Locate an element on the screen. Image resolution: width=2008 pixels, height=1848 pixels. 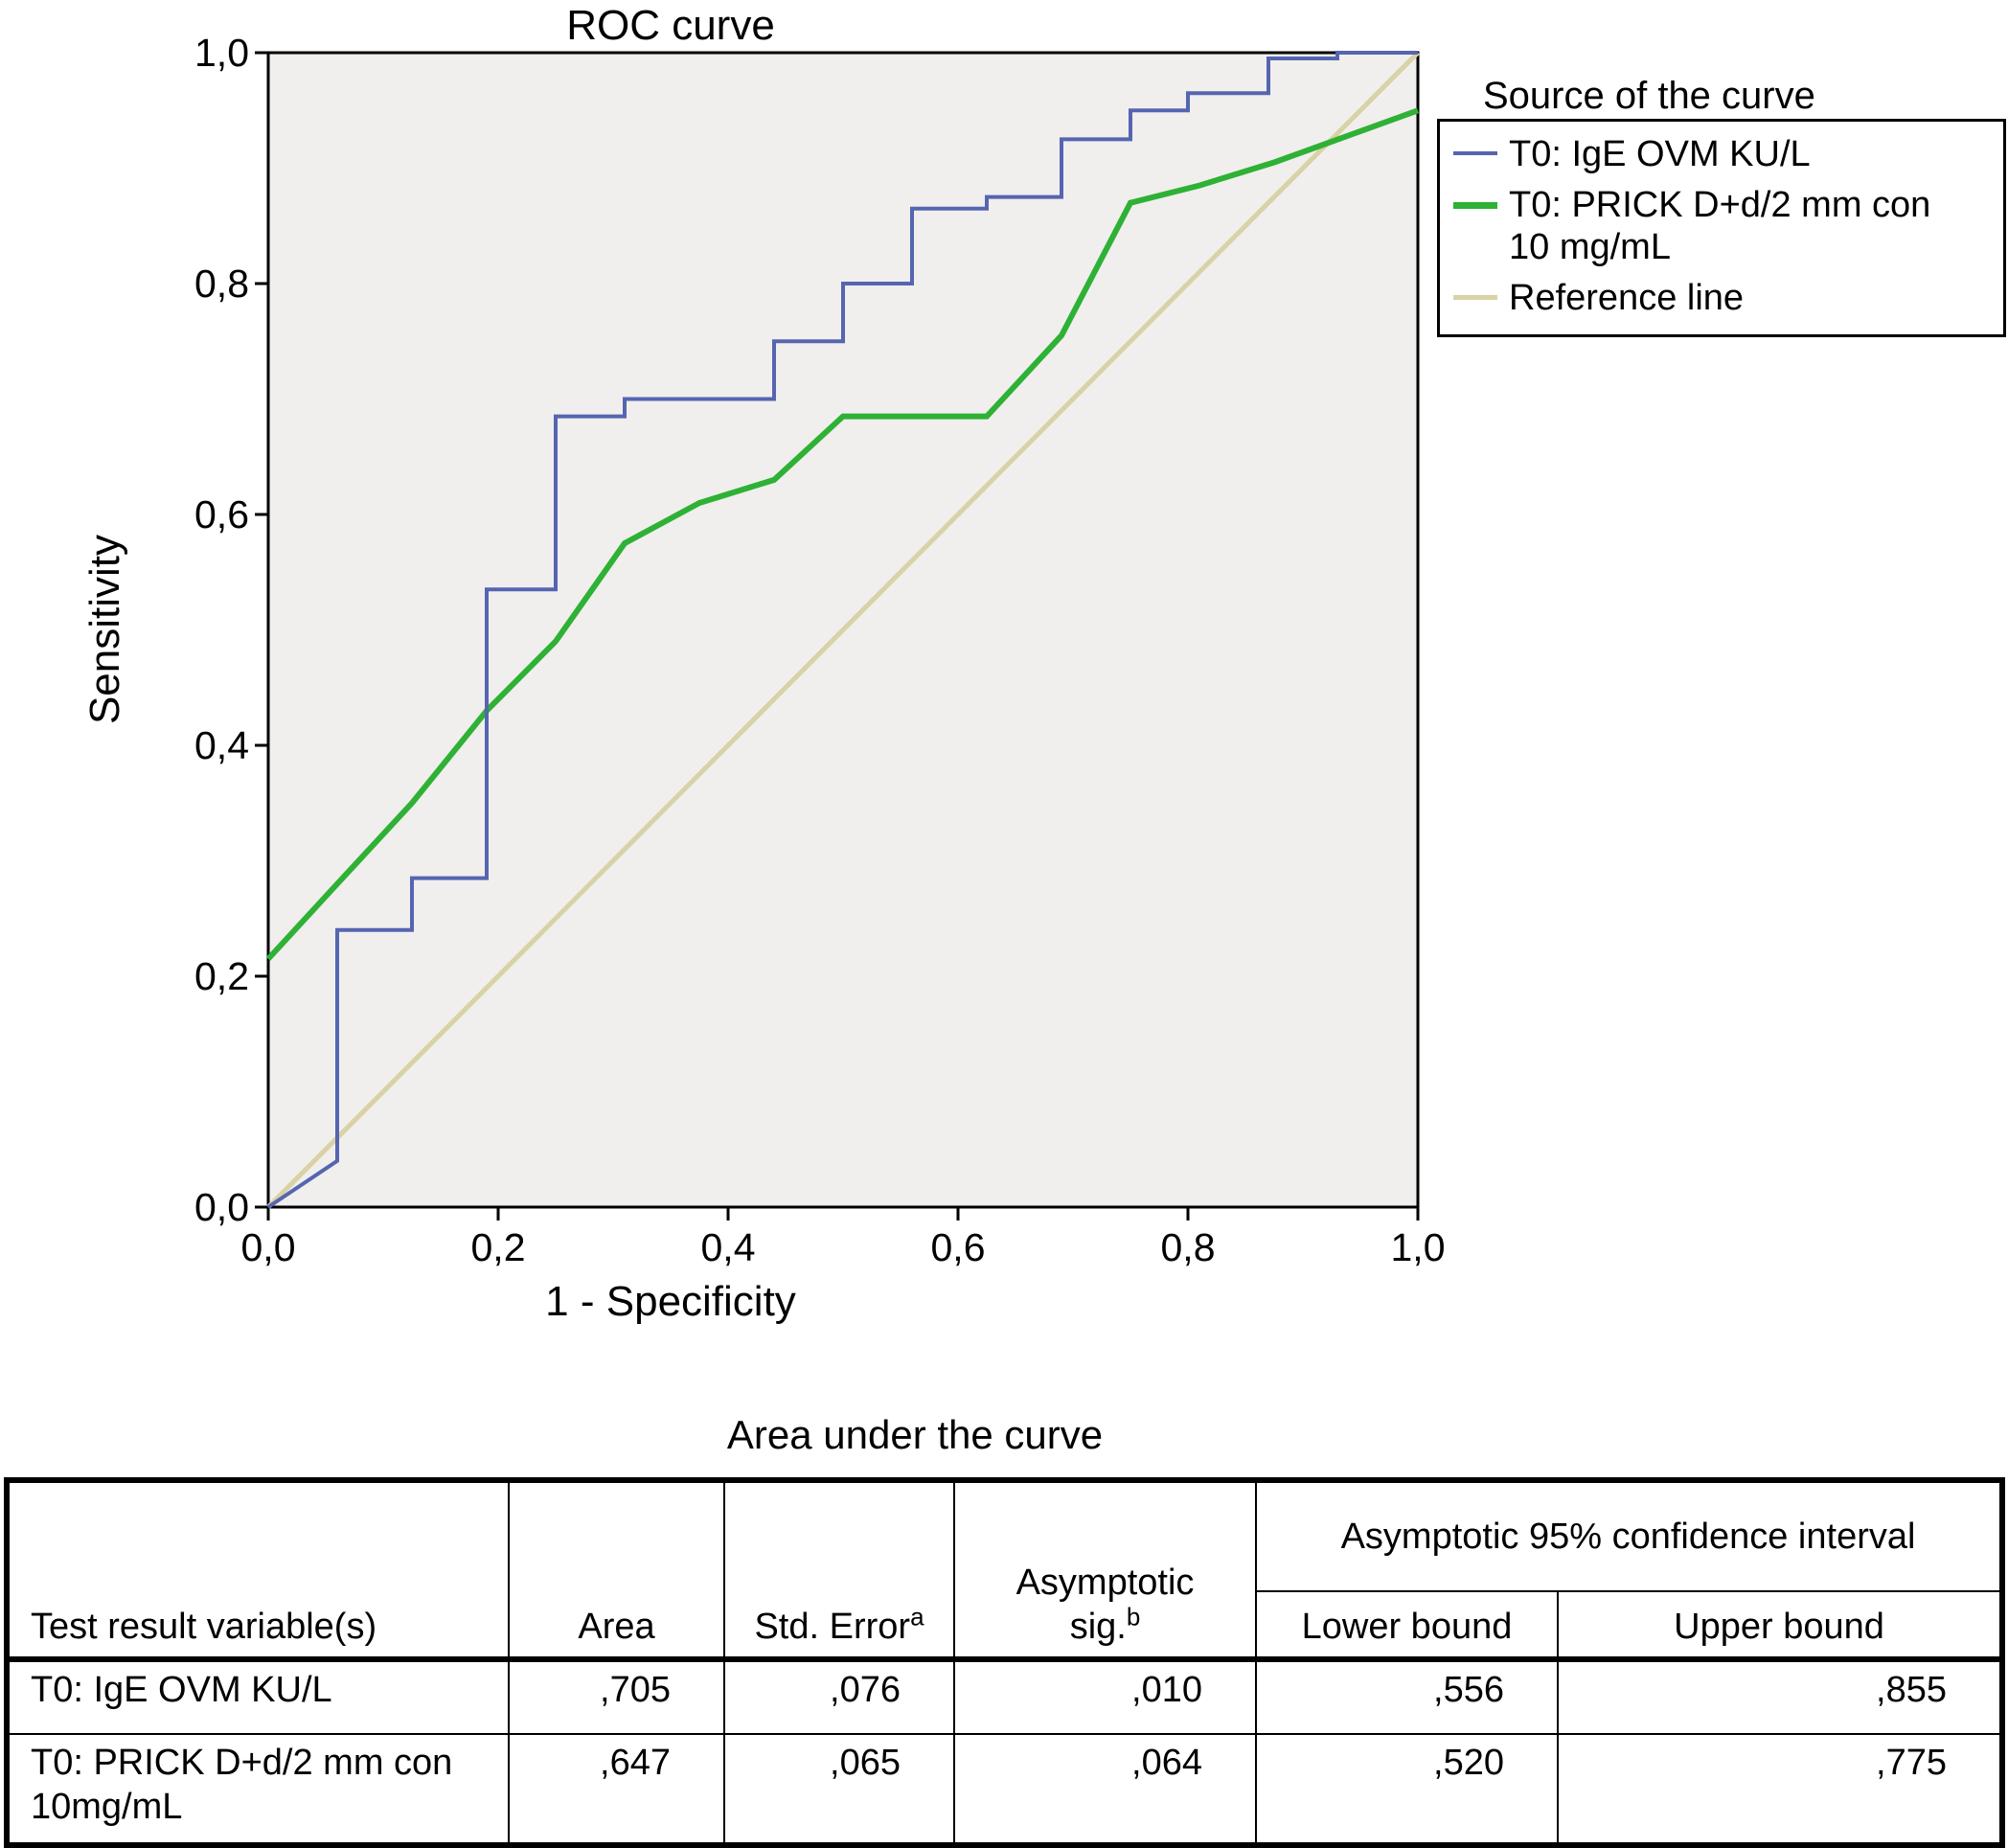
cell-area: ,705 is located at coordinates (616, 1696).